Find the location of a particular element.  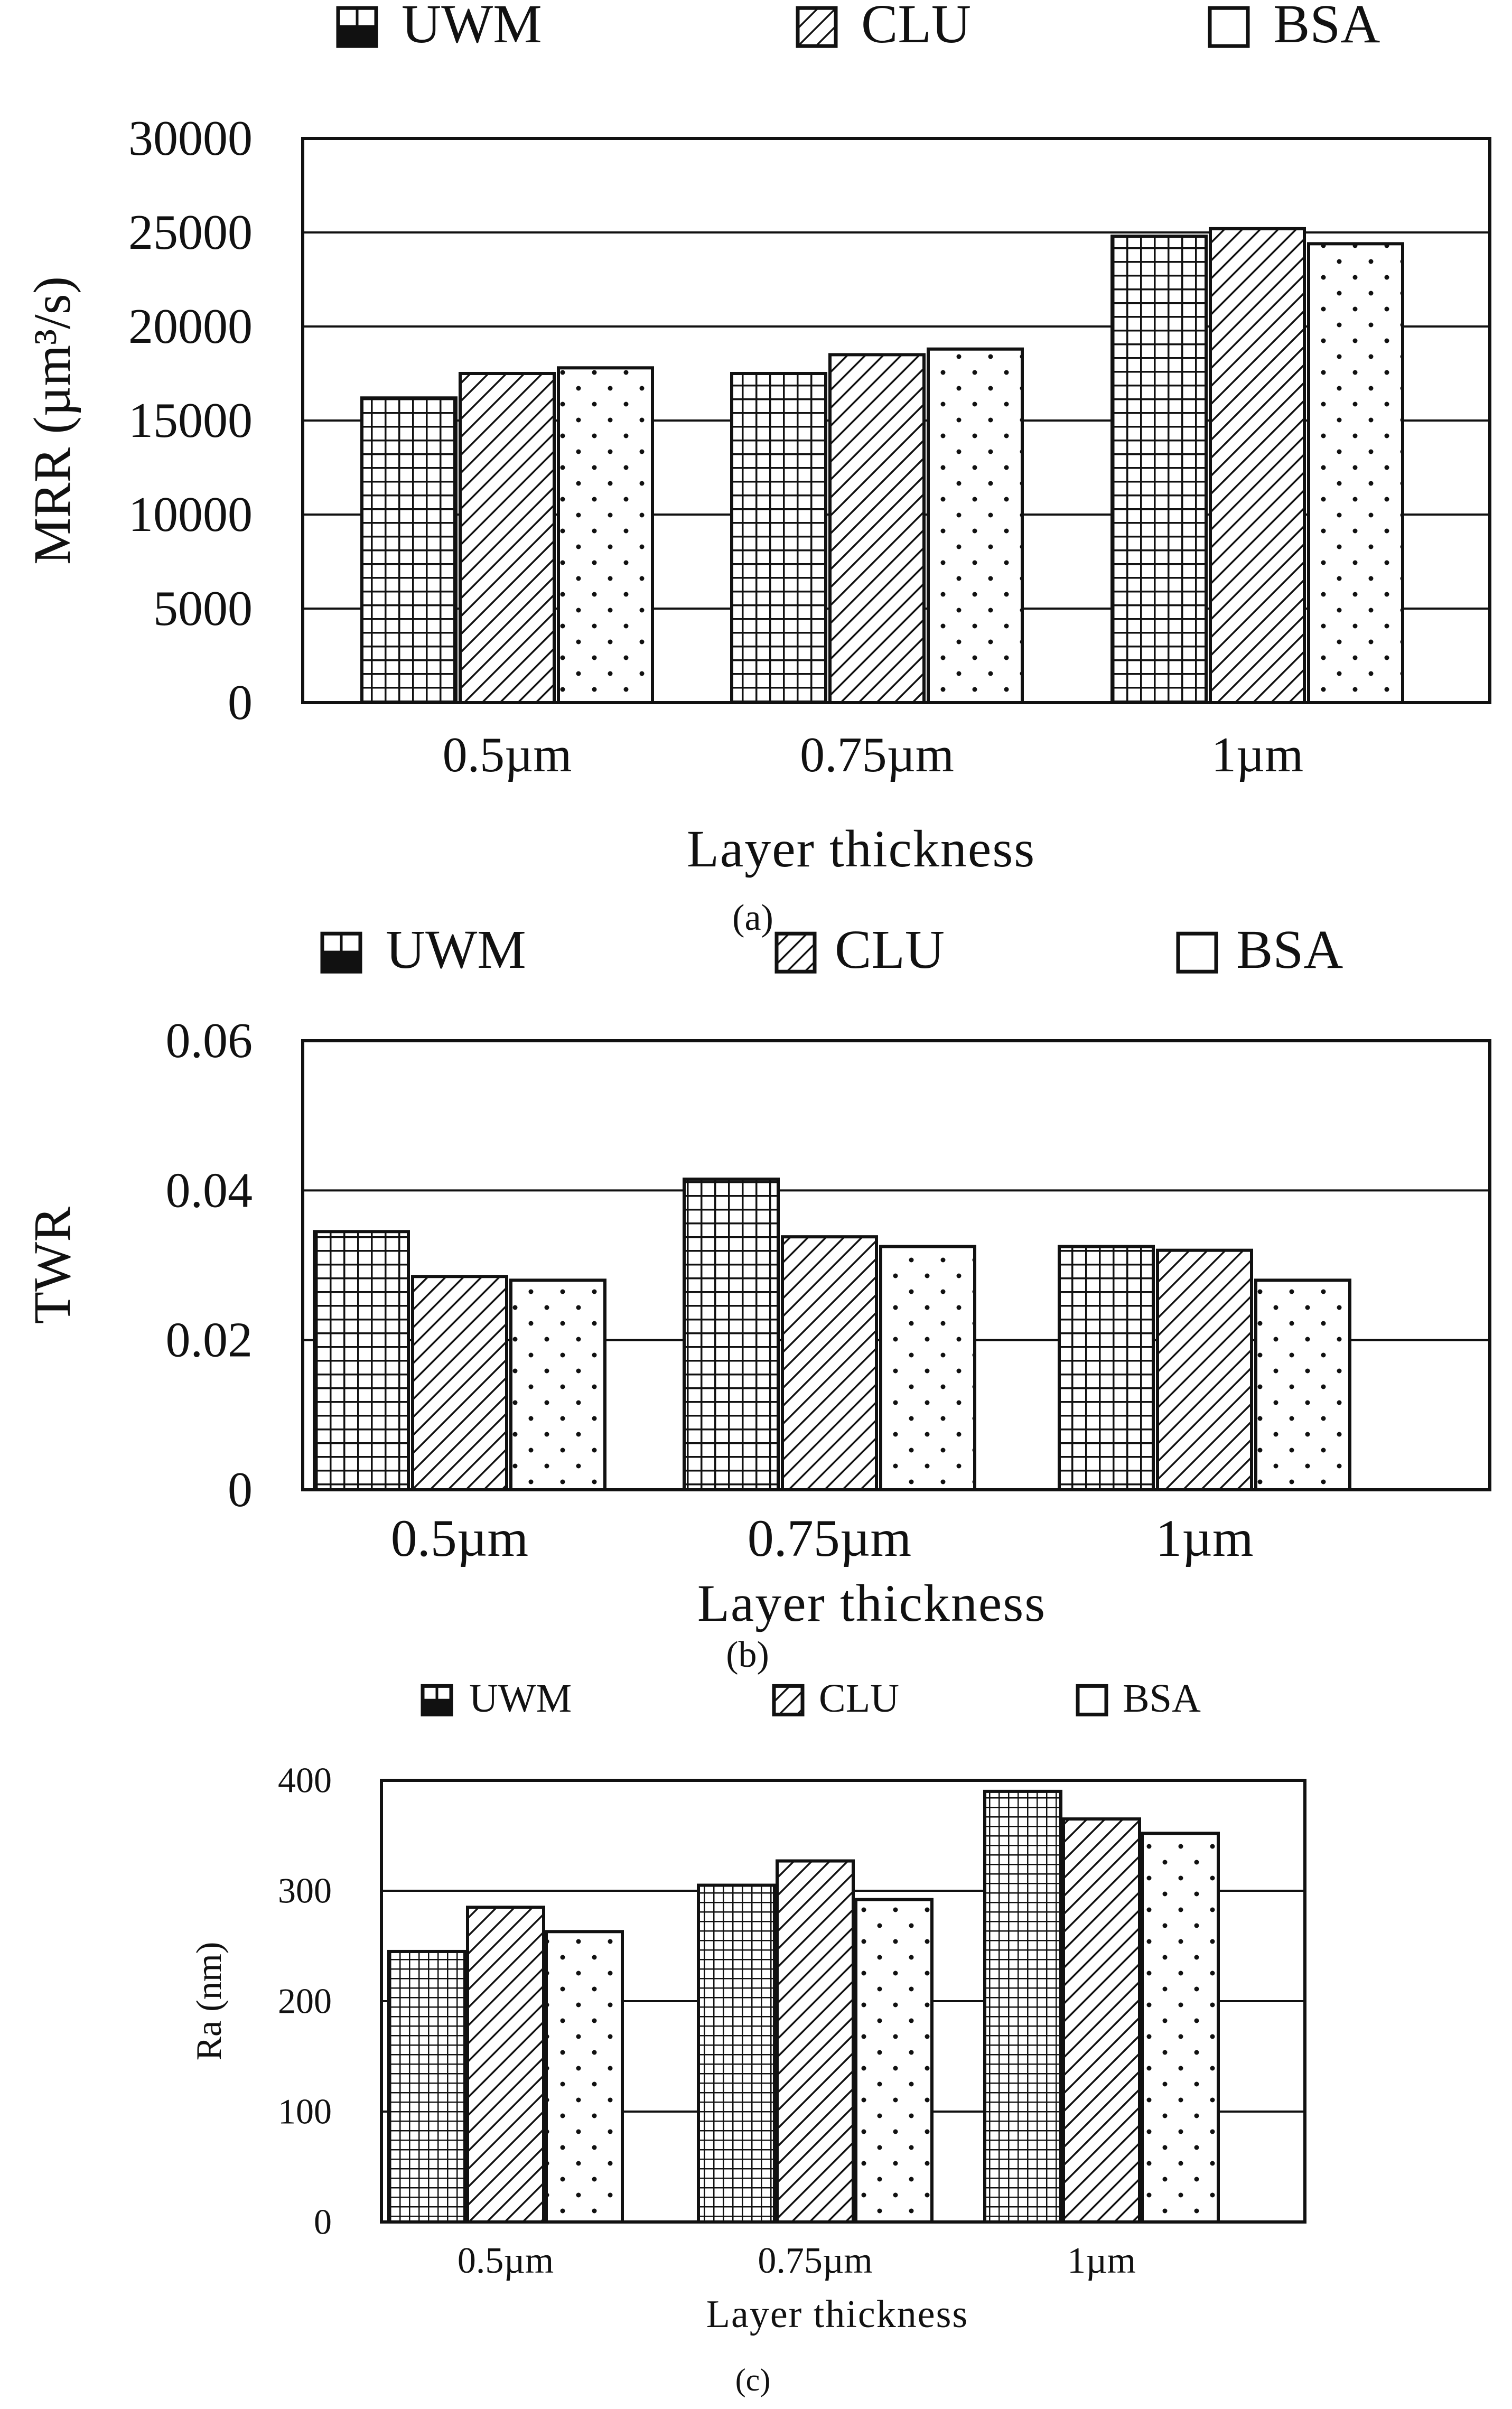

y-axis-title: MRR (µm³/s) is located at coordinates (52, 420).